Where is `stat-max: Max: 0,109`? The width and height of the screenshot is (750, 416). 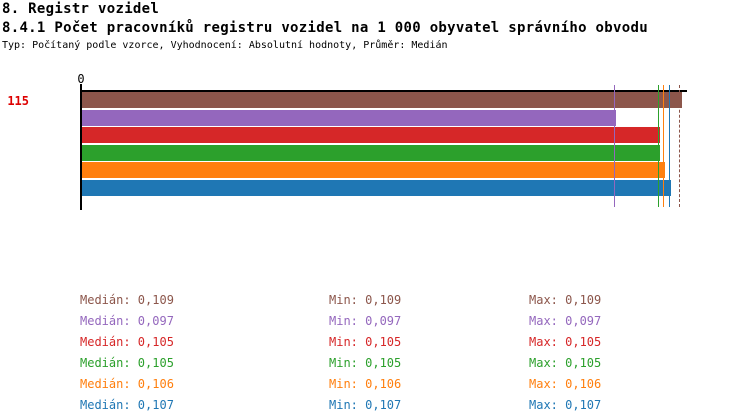 stat-max: Max: 0,109 is located at coordinates (565, 300).